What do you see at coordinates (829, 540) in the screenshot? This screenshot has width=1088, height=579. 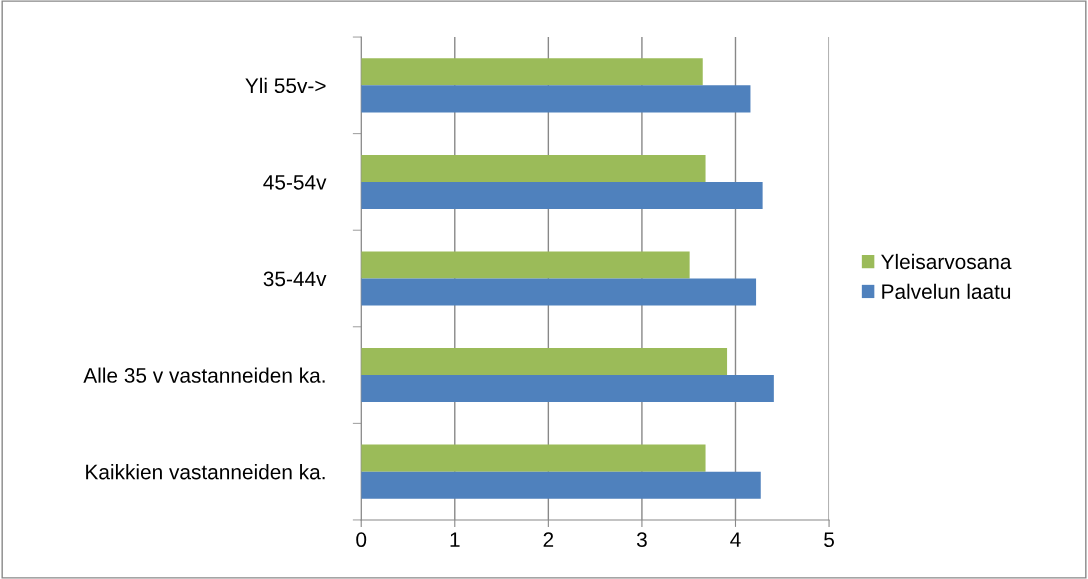 I see `x-tick-label: 5` at bounding box center [829, 540].